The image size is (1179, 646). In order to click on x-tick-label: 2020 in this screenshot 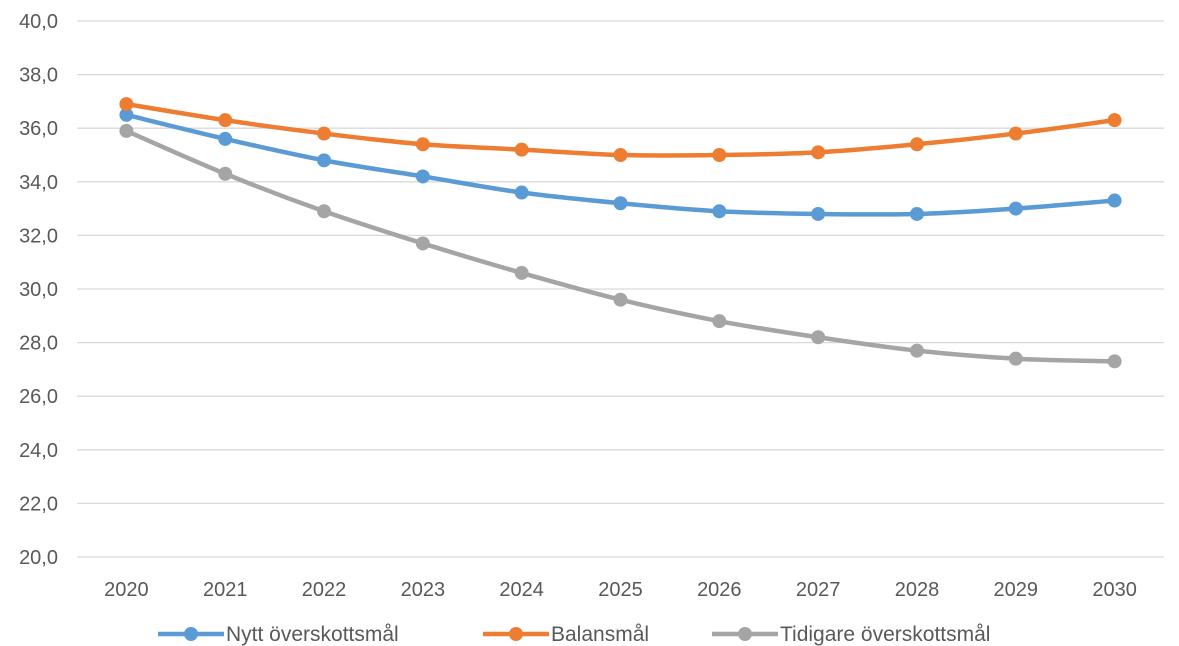, I will do `click(126, 590)`.